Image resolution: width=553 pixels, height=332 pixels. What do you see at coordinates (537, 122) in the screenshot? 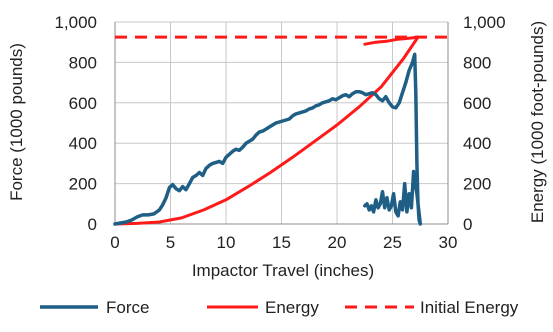
I see `y2-axis-title: Energy (1000 foot-pounds)` at bounding box center [537, 122].